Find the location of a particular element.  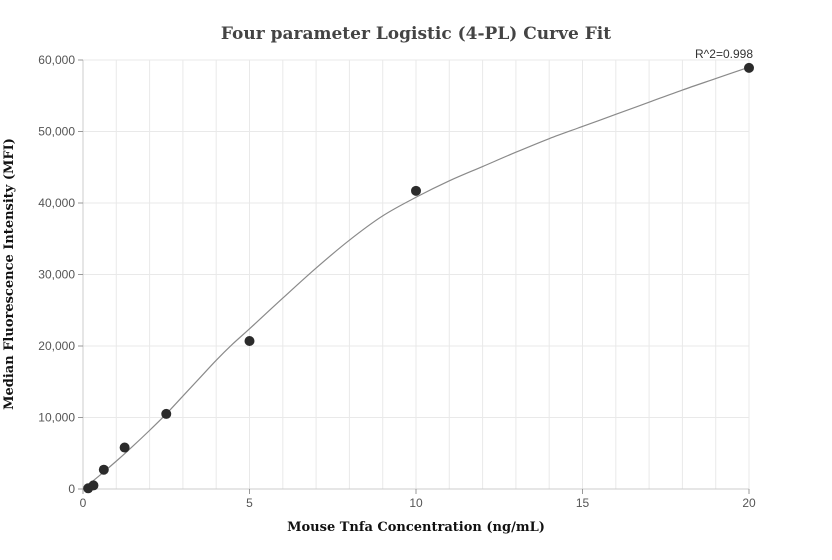

y-tick-label: 0 is located at coordinates (71, 489).